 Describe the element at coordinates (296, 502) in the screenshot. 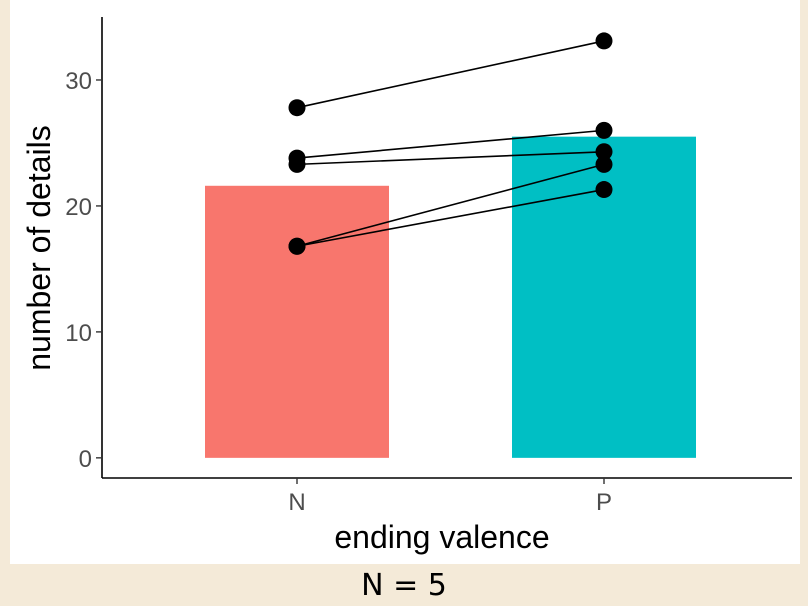

I see `x-tick-label-N: N` at that location.